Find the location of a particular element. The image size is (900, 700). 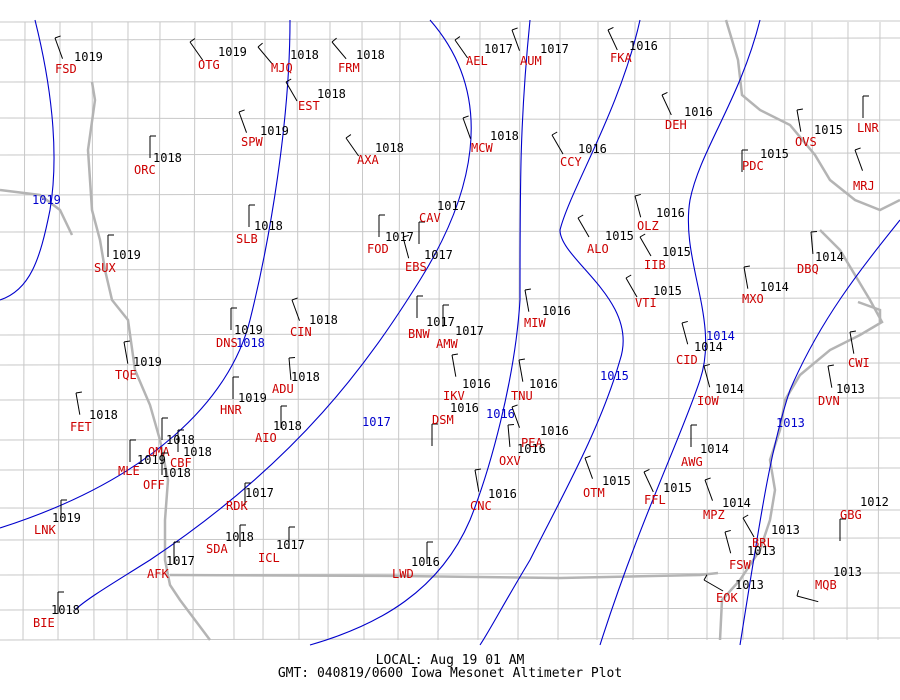

station-id: BNW is located at coordinates (419, 334).